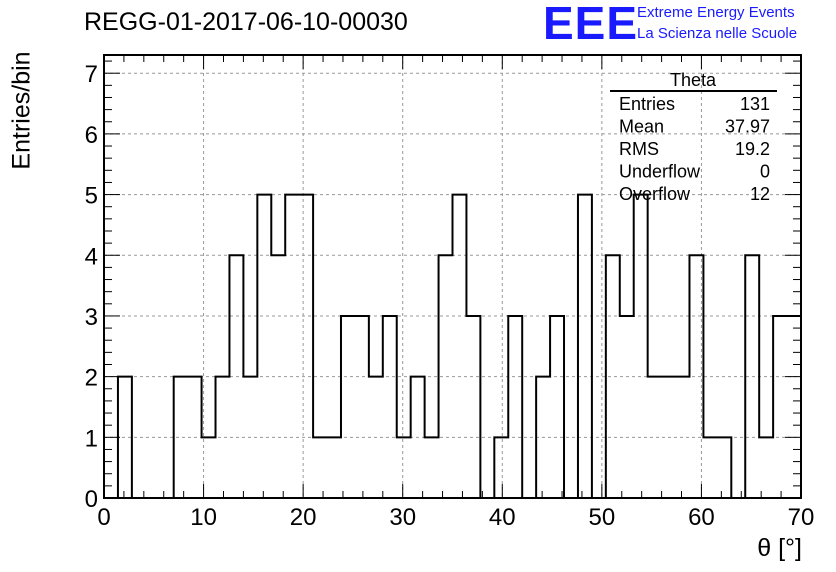 This screenshot has height=572, width=836. I want to click on x-tick-label: 10, so click(203, 517).